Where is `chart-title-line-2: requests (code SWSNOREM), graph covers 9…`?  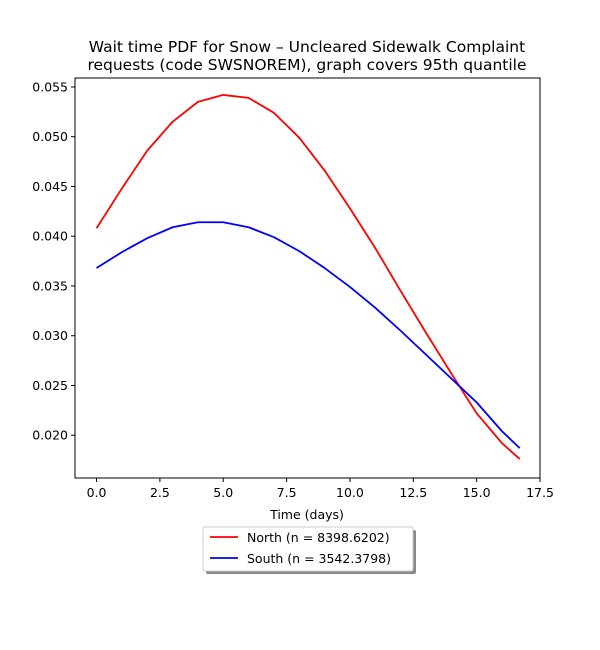 chart-title-line-2: requests (code SWSNOREM), graph covers 9… is located at coordinates (306, 65).